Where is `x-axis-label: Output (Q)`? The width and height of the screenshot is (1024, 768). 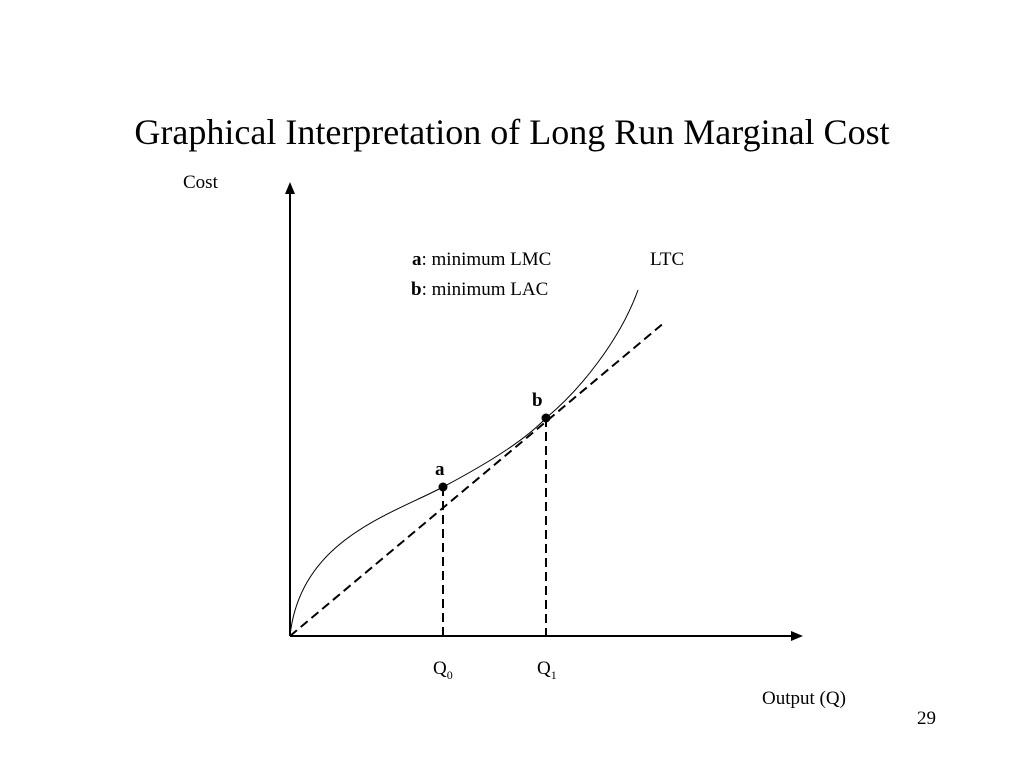
x-axis-label: Output (Q) is located at coordinates (804, 698).